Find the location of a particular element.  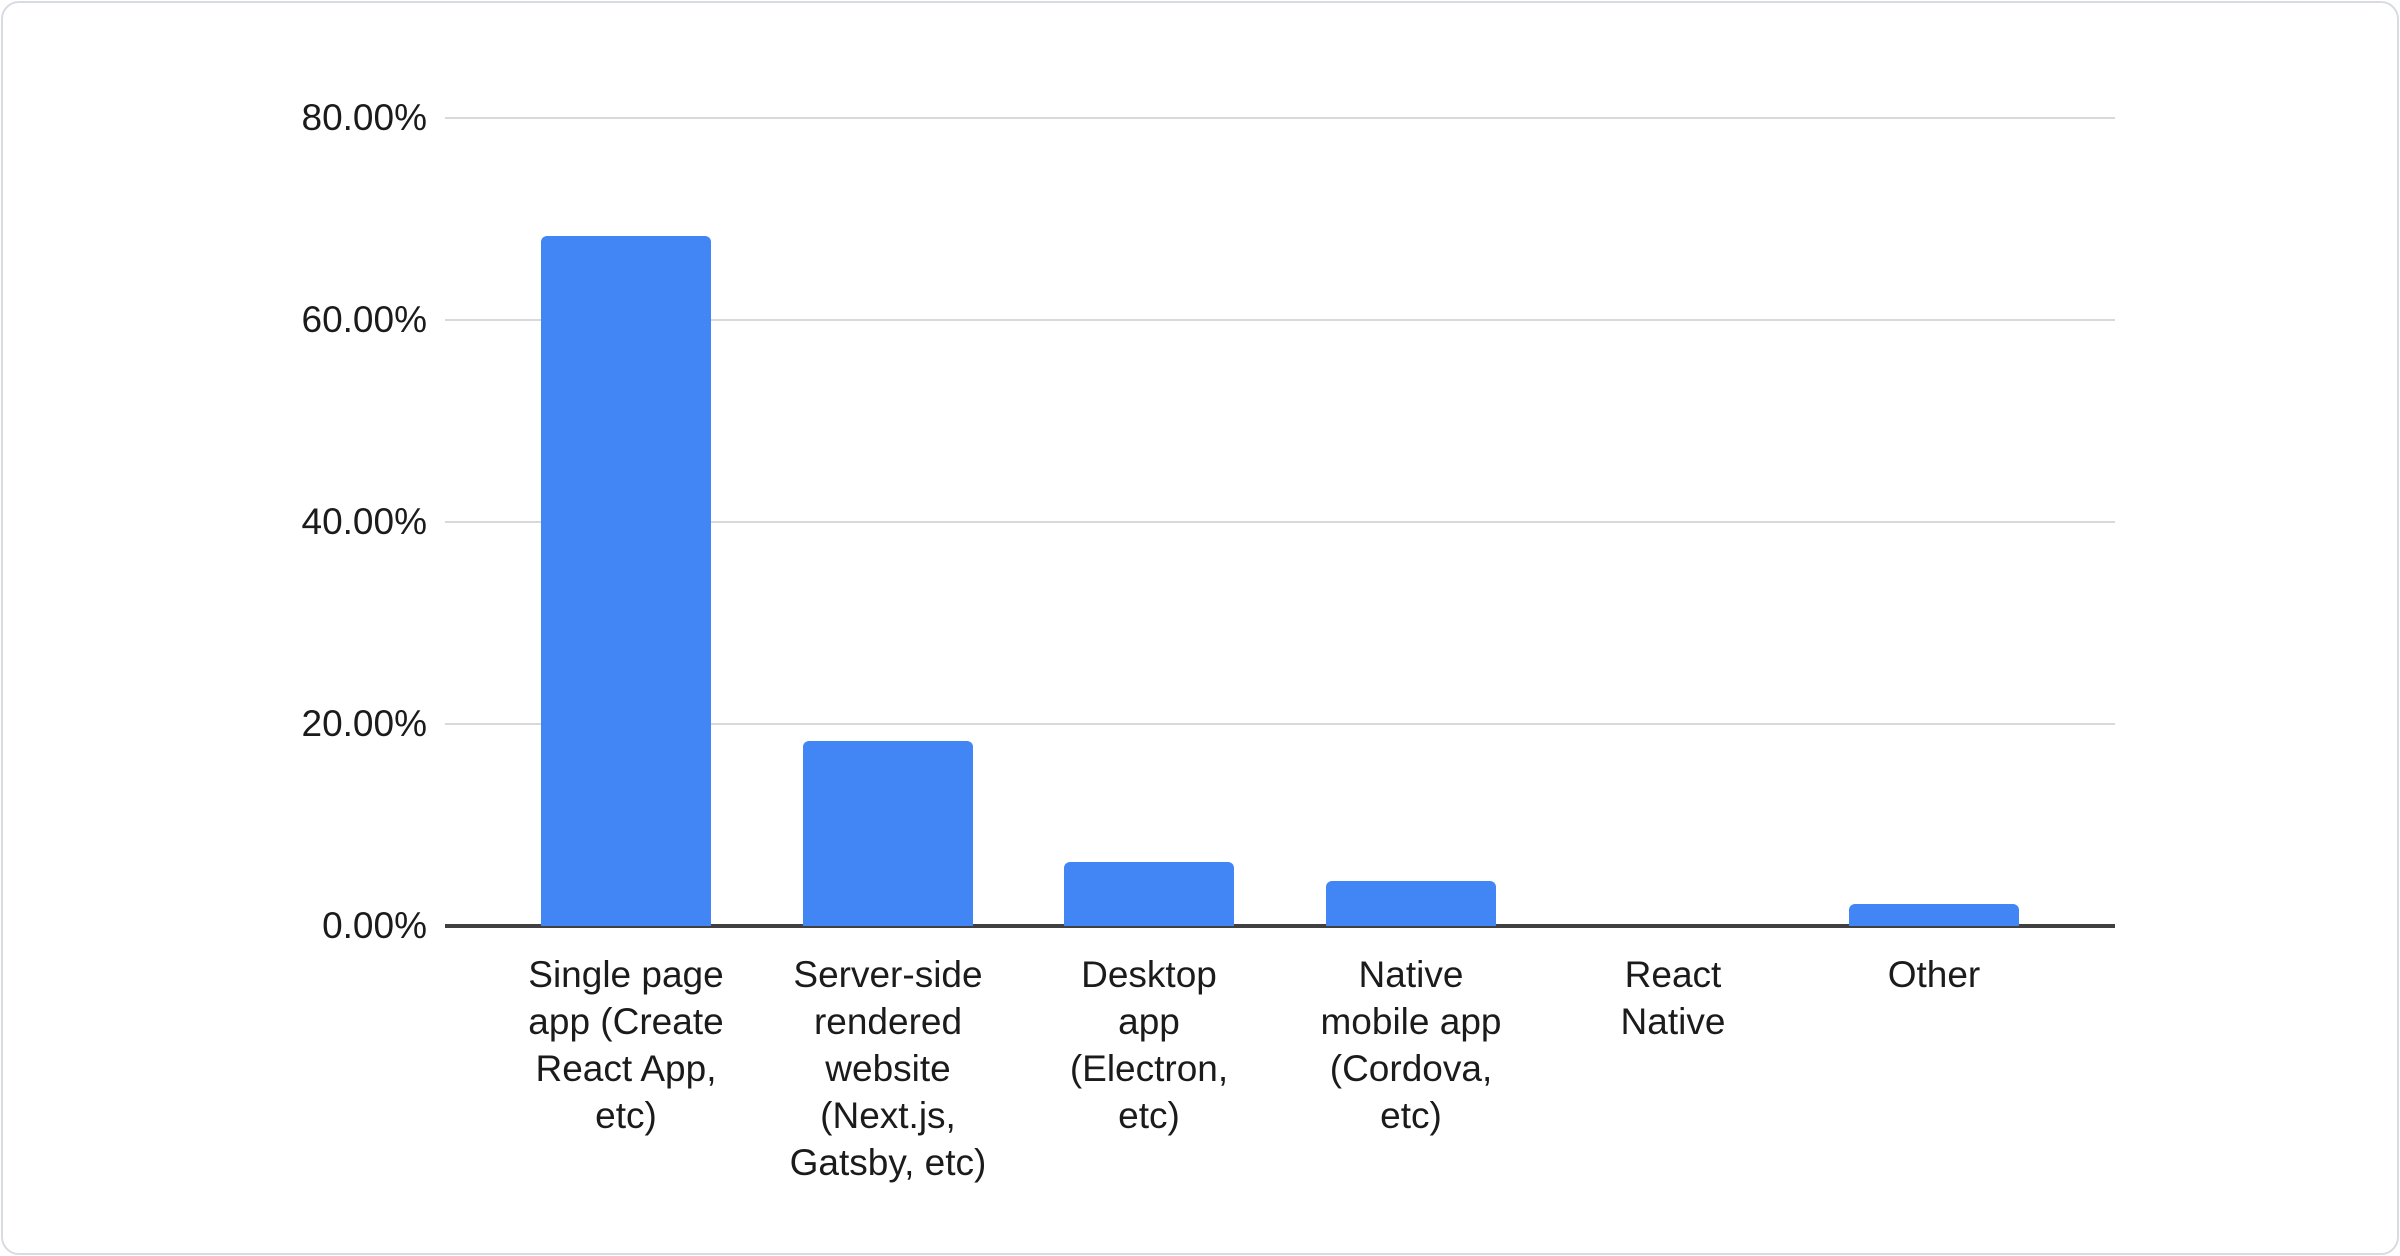

category-label-line: Gatsby, etc) is located at coordinates (888, 1162).